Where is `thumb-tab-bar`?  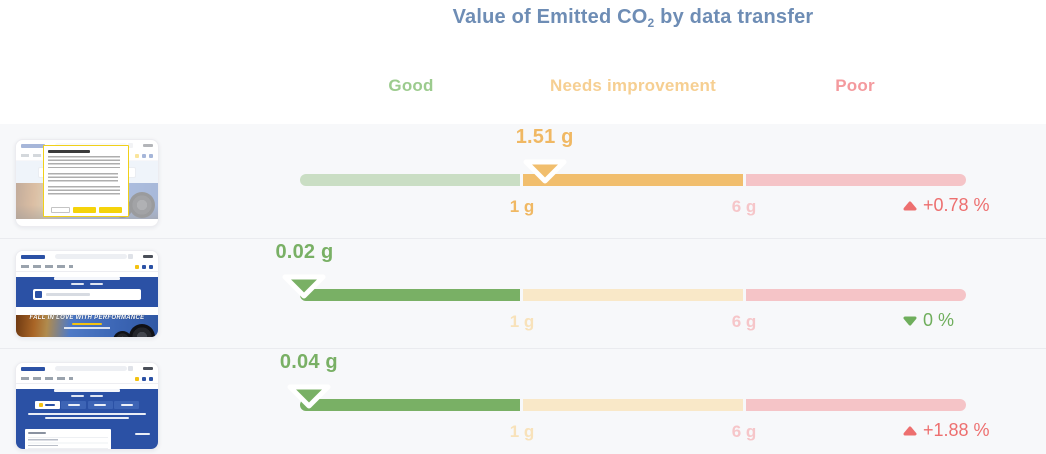 thumb-tab-bar is located at coordinates (87, 405).